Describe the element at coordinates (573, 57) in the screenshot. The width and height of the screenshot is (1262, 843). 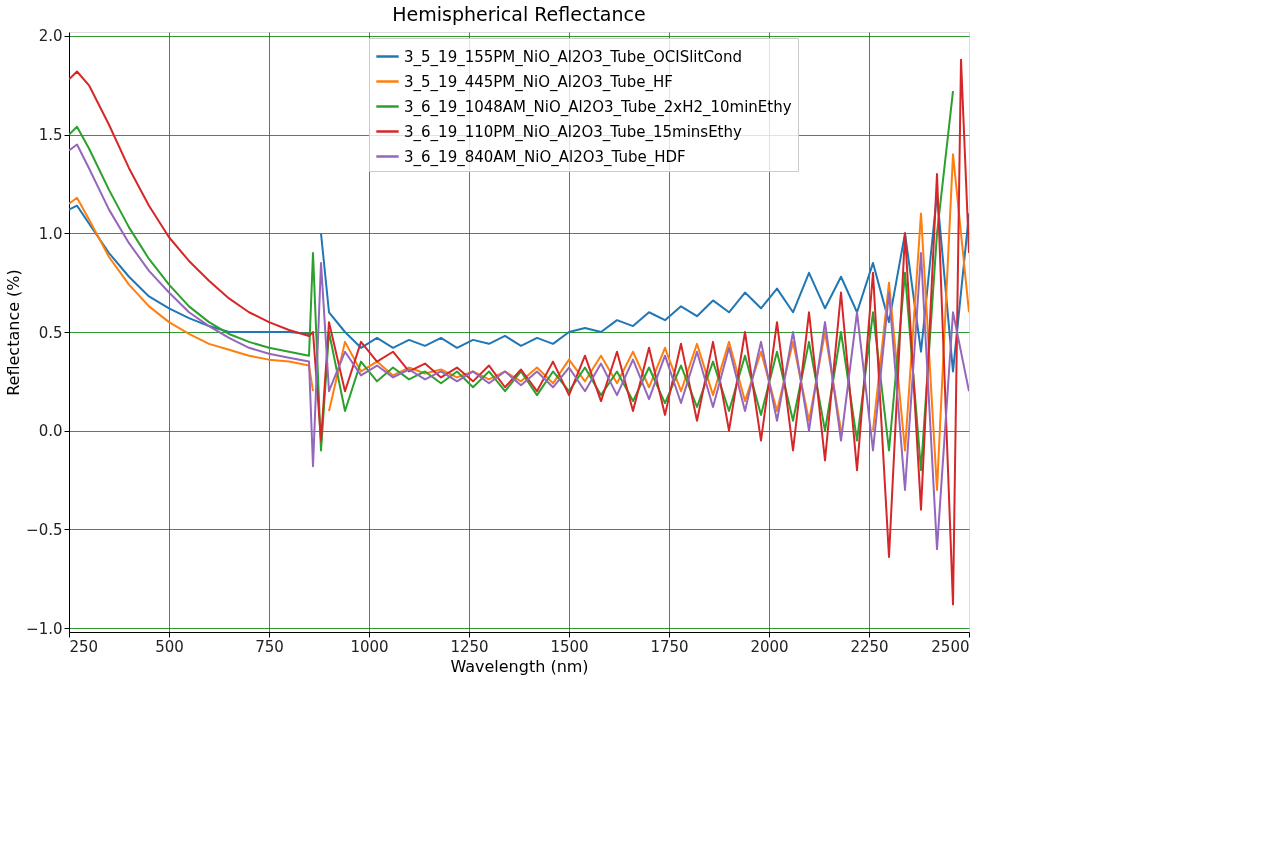
I see `legend-label: 3_5_19_155PM_NiO_Al2O3_Tube_OCISlitCond` at that location.